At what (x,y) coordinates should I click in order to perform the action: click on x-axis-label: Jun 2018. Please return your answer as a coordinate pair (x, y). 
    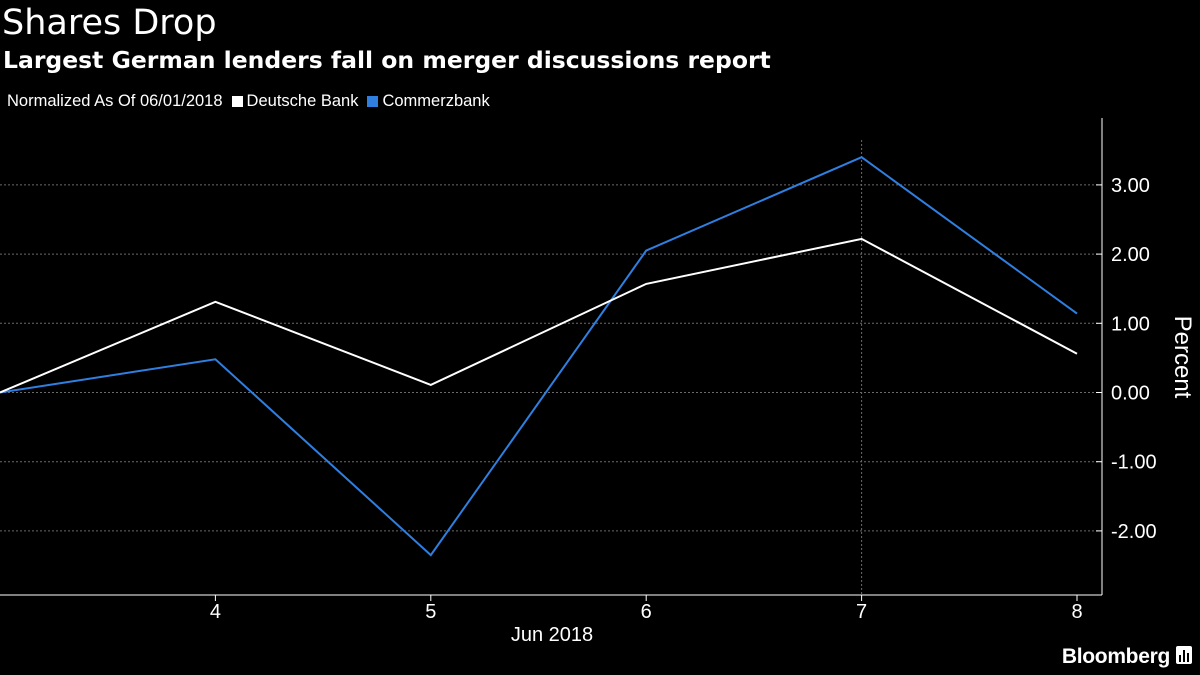
    Looking at the image, I should click on (552, 635).